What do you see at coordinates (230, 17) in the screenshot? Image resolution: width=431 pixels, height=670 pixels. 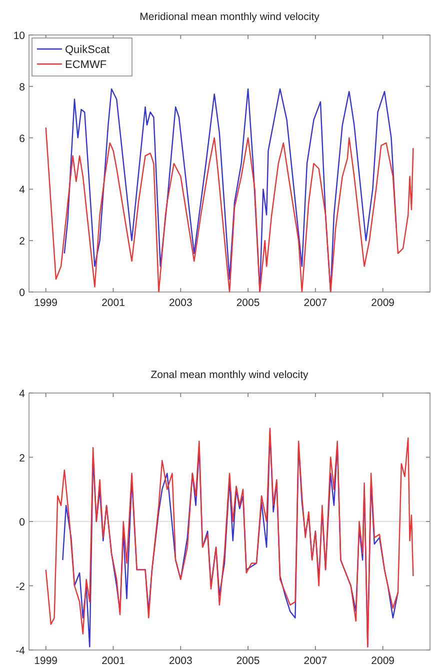 I see `chart-title: Meridional mean monthly wind velocity` at bounding box center [230, 17].